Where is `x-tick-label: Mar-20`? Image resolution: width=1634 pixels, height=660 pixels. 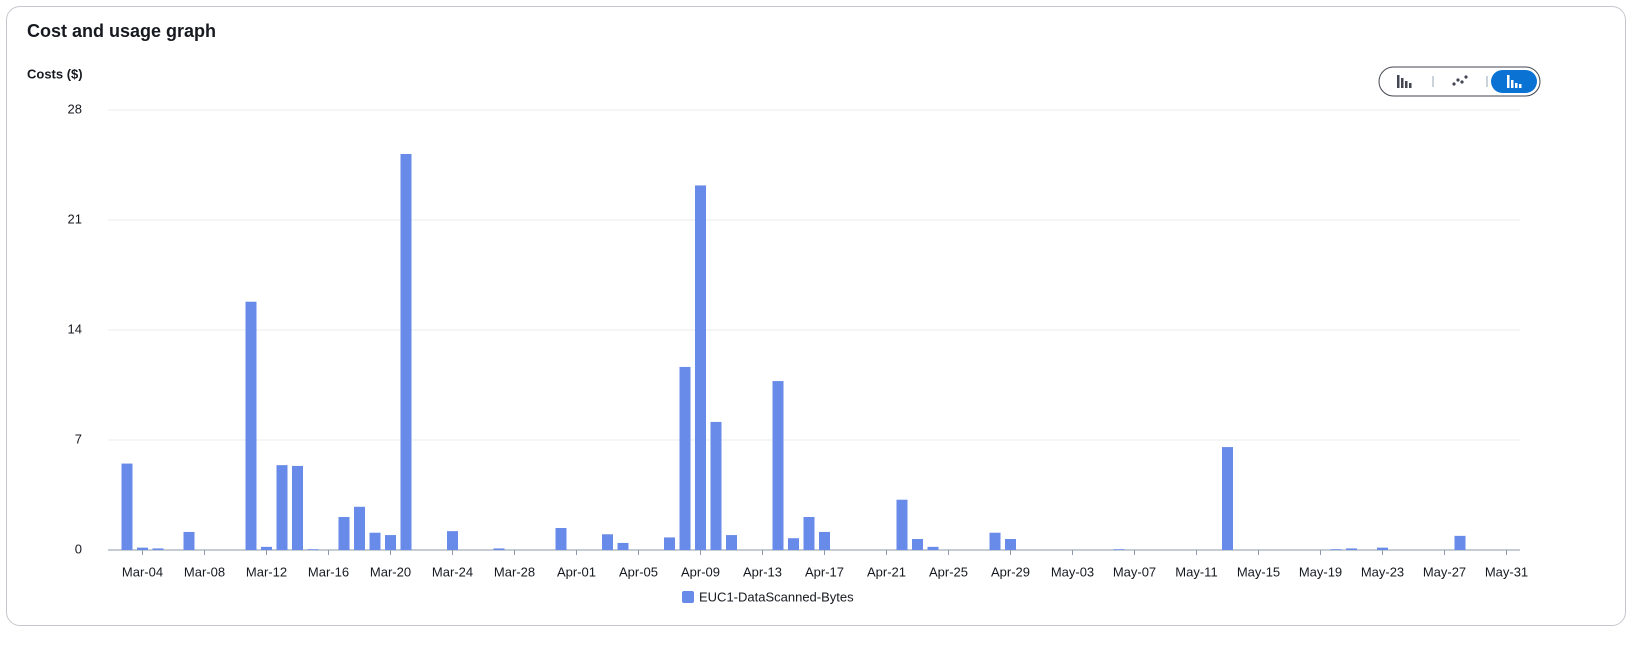
x-tick-label: Mar-20 is located at coordinates (390, 571).